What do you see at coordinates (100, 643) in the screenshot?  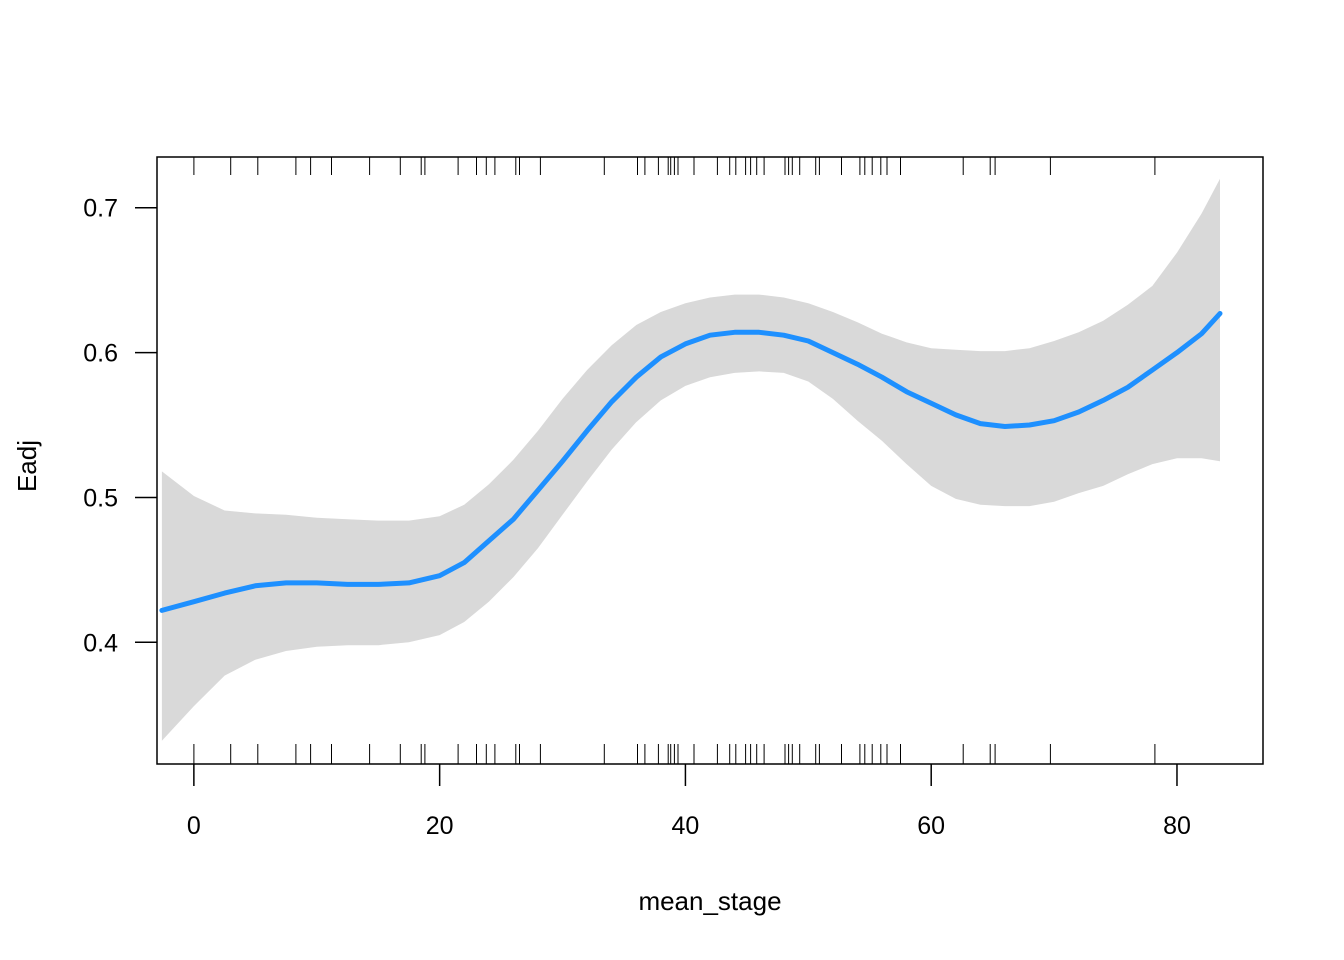 I see `y-tick-label: 0.4` at bounding box center [100, 643].